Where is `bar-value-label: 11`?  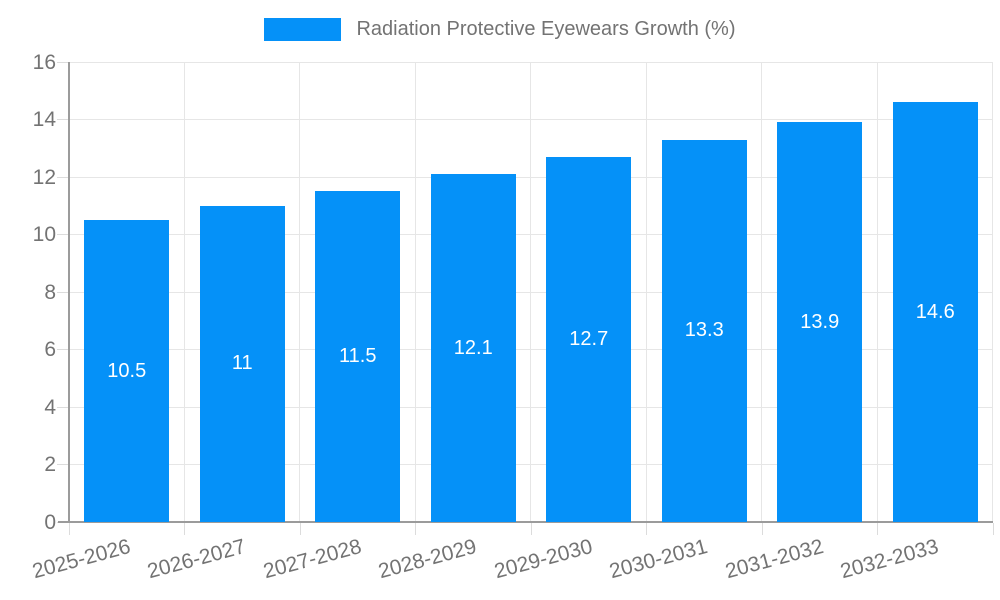 bar-value-label: 11 is located at coordinates (242, 363).